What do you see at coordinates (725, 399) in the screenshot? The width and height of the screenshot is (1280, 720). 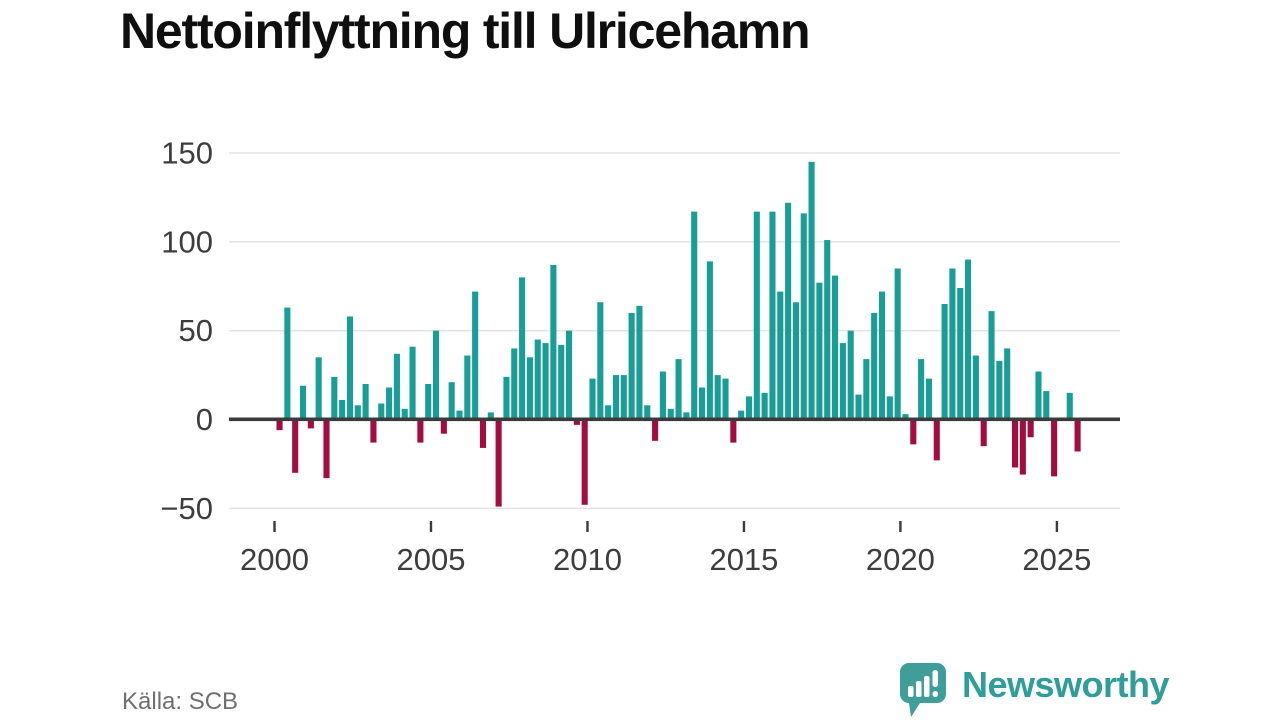 I see `bar-2014q2` at bounding box center [725, 399].